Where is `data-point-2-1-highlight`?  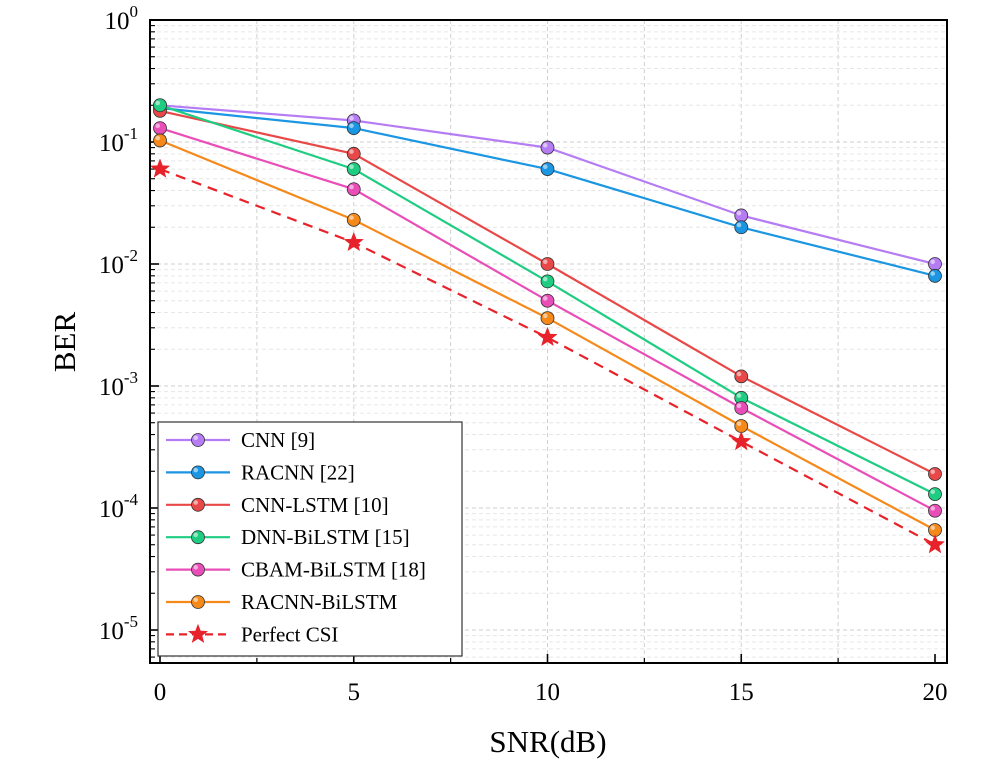
data-point-2-1-highlight is located at coordinates (351, 151).